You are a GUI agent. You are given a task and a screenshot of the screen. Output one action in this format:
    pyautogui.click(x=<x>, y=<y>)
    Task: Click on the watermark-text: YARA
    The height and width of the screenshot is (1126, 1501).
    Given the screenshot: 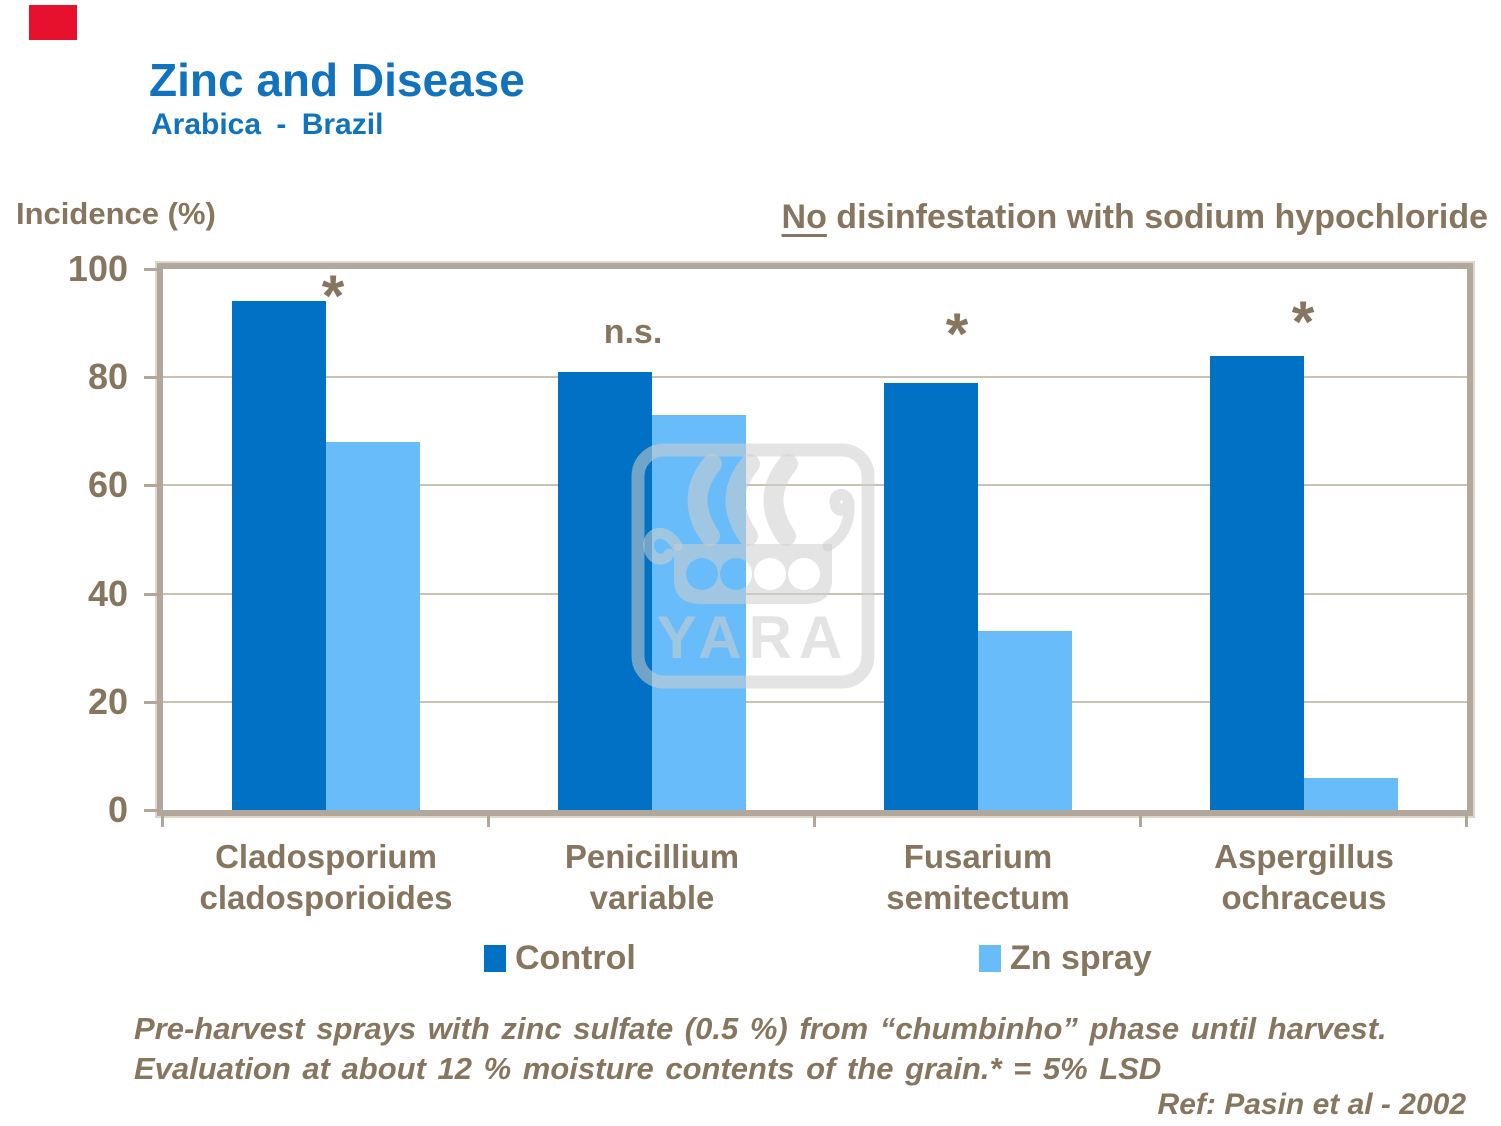 What is the action you would take?
    pyautogui.click(x=753, y=637)
    